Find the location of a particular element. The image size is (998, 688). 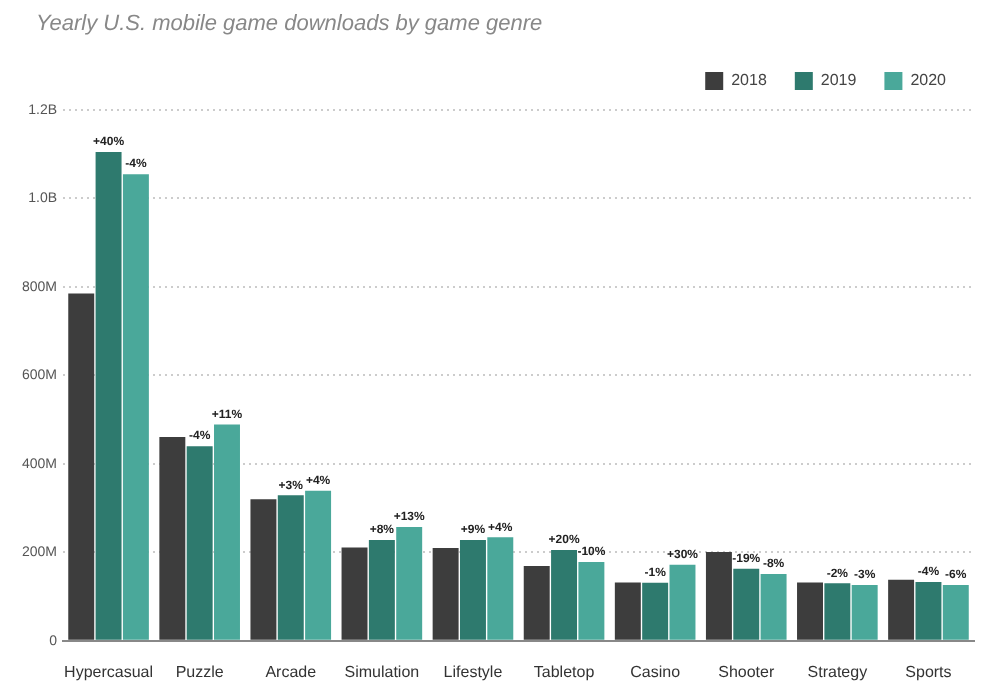

legend-label: 2018 is located at coordinates (749, 80).